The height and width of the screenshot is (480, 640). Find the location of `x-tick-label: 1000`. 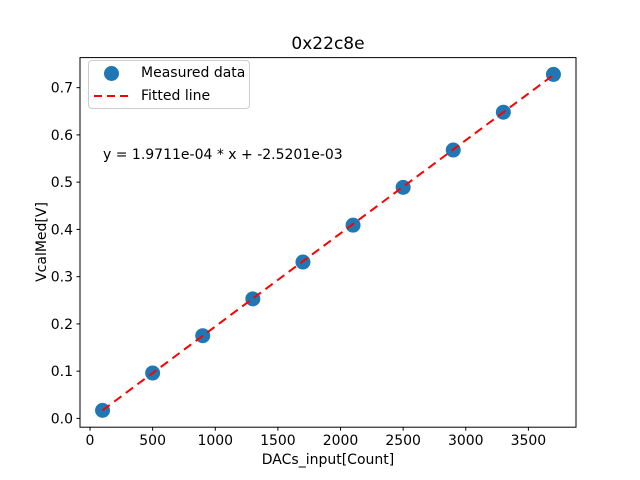

x-tick-label: 1000 is located at coordinates (215, 441).